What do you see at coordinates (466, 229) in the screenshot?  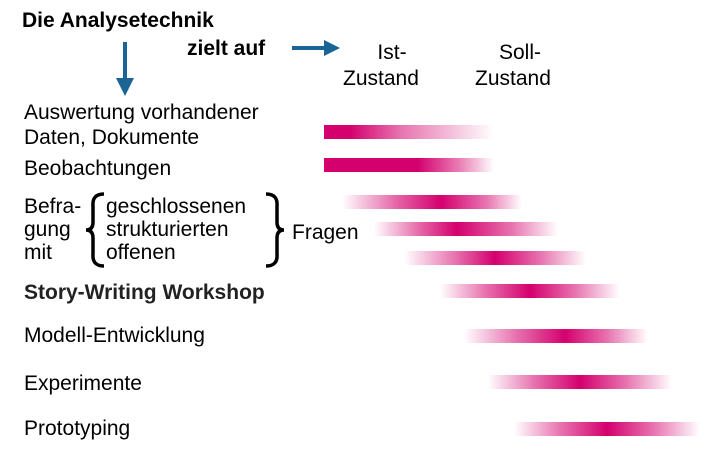 I see `bar-strukturierten` at bounding box center [466, 229].